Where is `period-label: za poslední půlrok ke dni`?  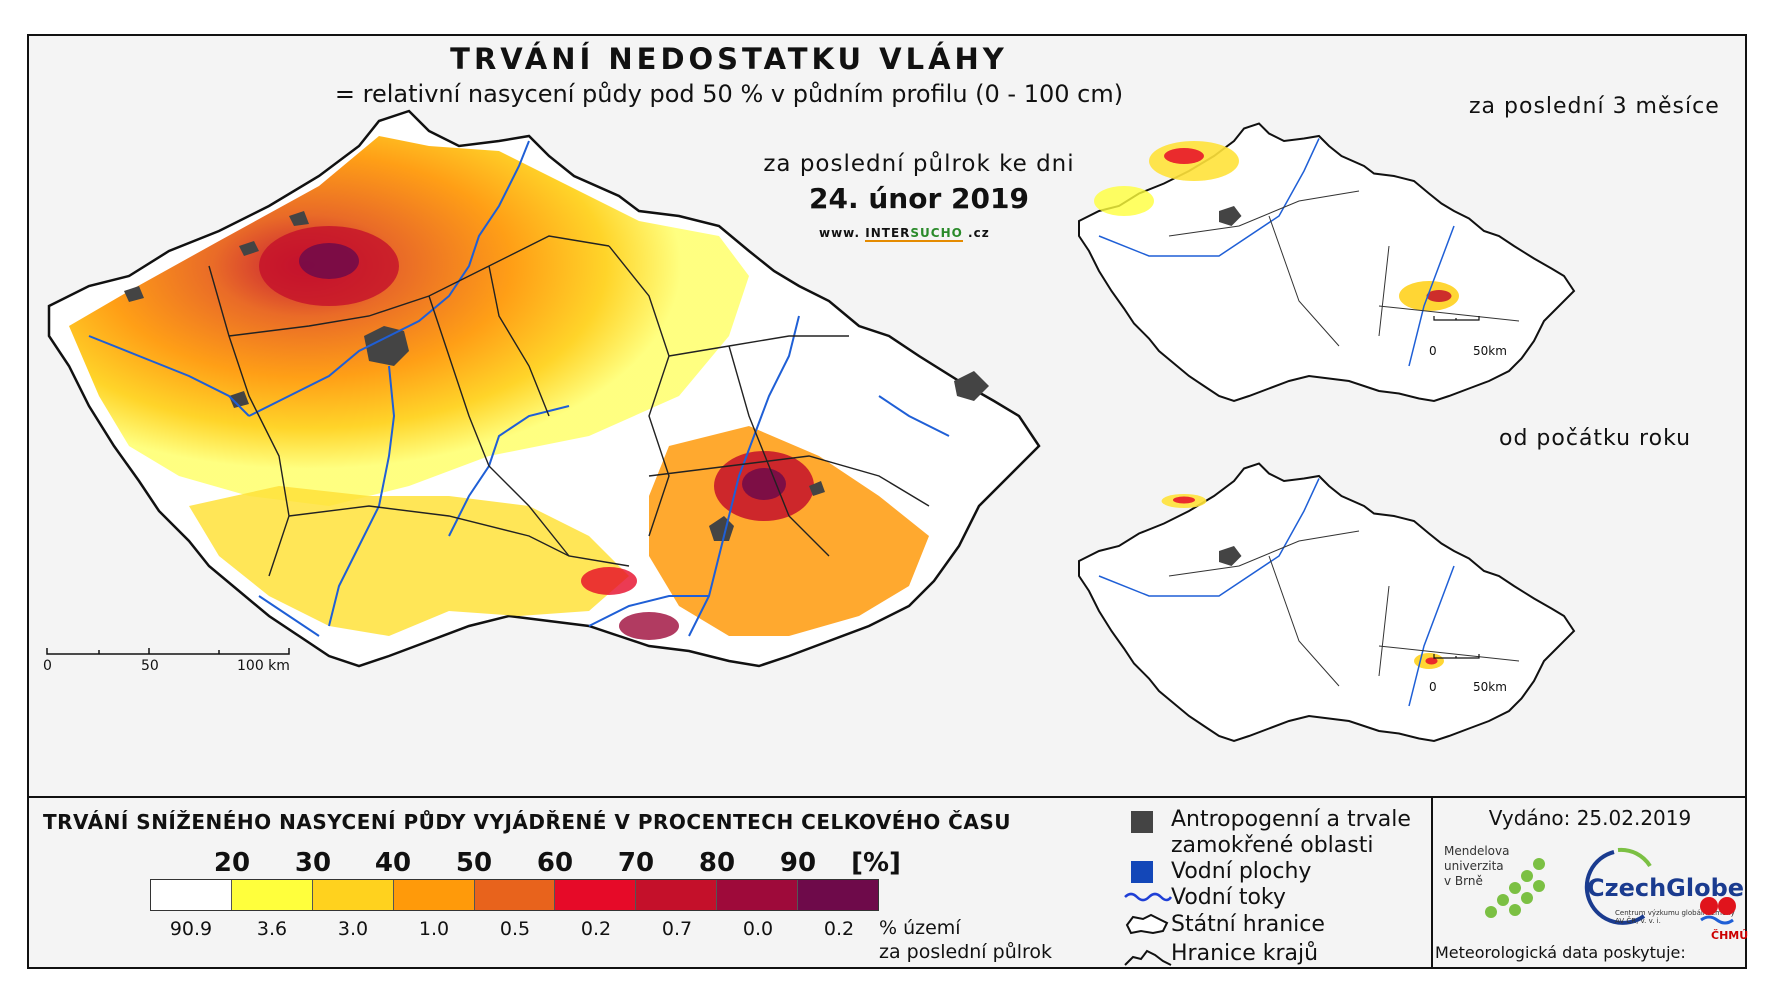 period-label: za poslední půlrok ke dni is located at coordinates (919, 164).